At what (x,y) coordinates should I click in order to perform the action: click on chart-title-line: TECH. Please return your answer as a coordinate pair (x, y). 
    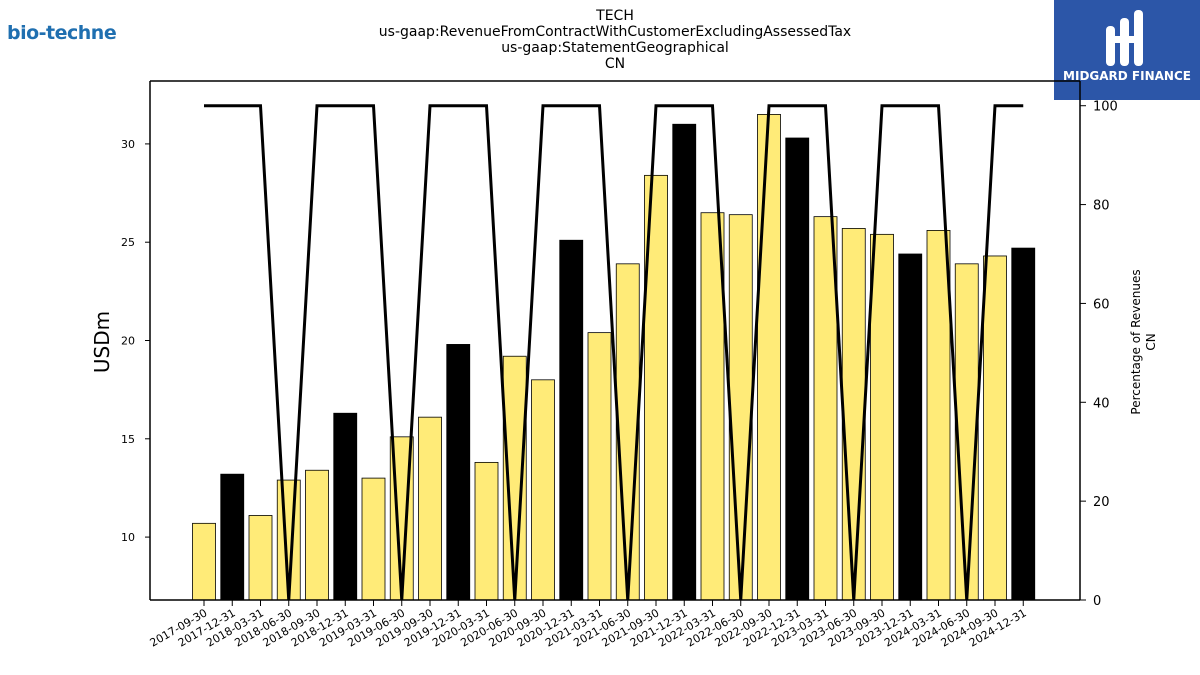
    Looking at the image, I should click on (614, 16).